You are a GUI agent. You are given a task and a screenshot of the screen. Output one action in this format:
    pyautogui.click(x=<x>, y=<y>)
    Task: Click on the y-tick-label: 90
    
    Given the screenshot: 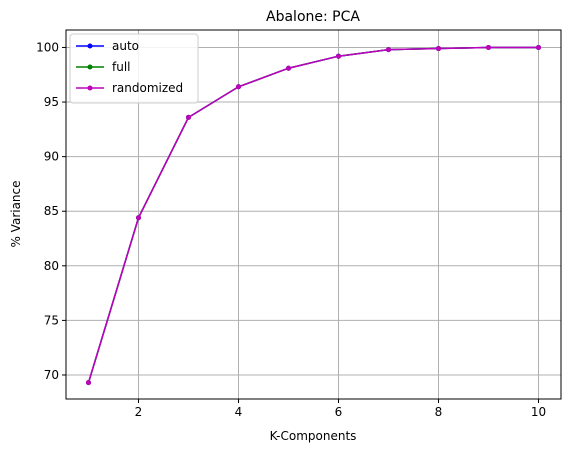 What is the action you would take?
    pyautogui.click(x=51, y=157)
    